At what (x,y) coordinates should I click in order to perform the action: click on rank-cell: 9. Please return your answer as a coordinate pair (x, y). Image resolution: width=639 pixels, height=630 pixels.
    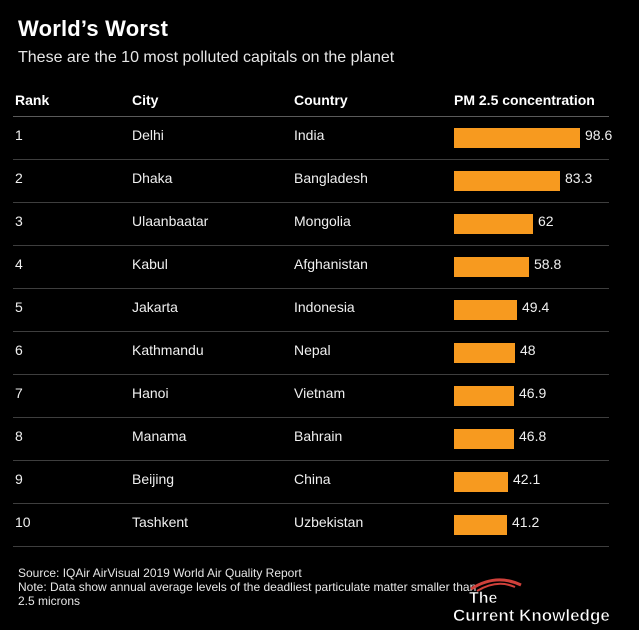
    Looking at the image, I should click on (19, 479).